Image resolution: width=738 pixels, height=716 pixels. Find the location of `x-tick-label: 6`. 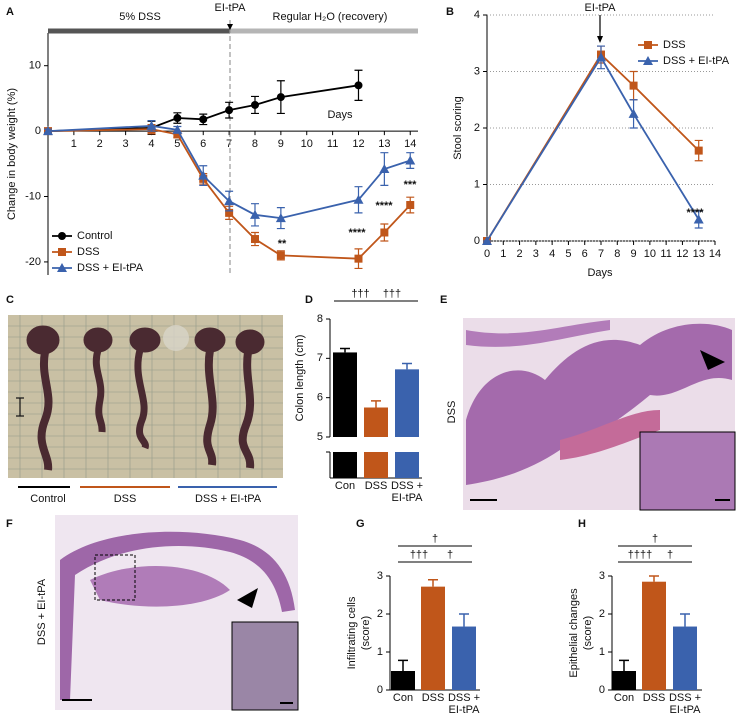

x-tick-label: 6 is located at coordinates (203, 144).